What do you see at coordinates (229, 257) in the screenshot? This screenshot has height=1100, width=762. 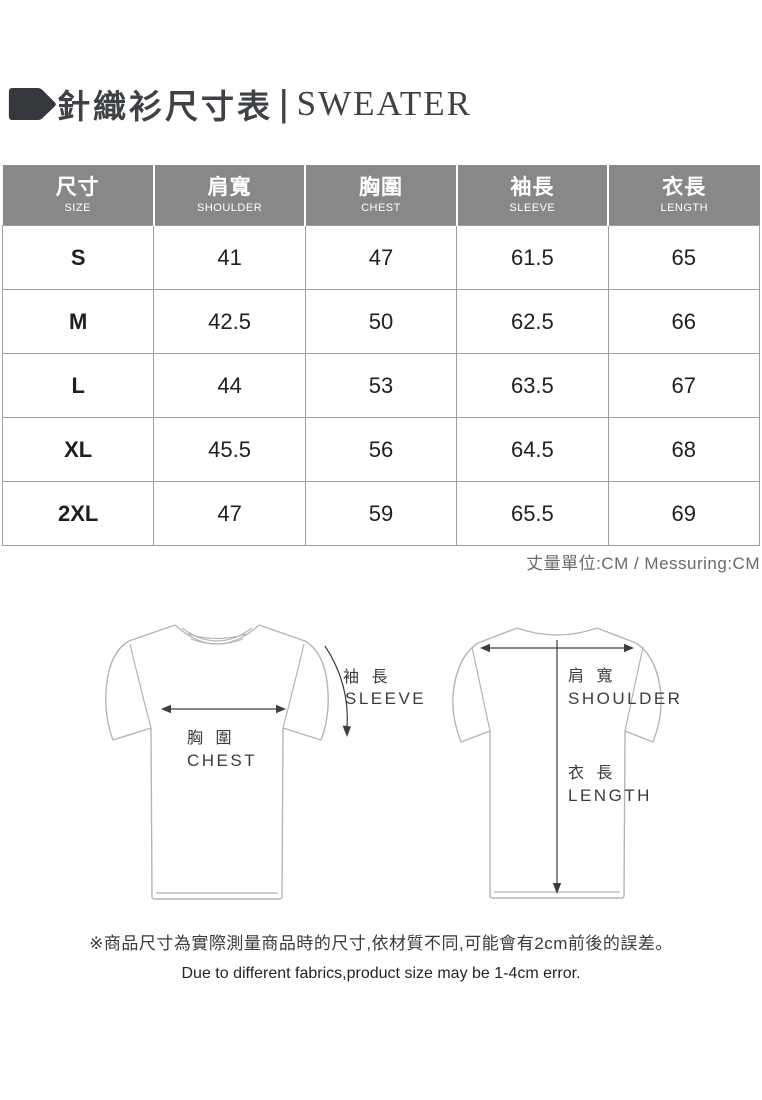 I see `value-cell: 41` at bounding box center [229, 257].